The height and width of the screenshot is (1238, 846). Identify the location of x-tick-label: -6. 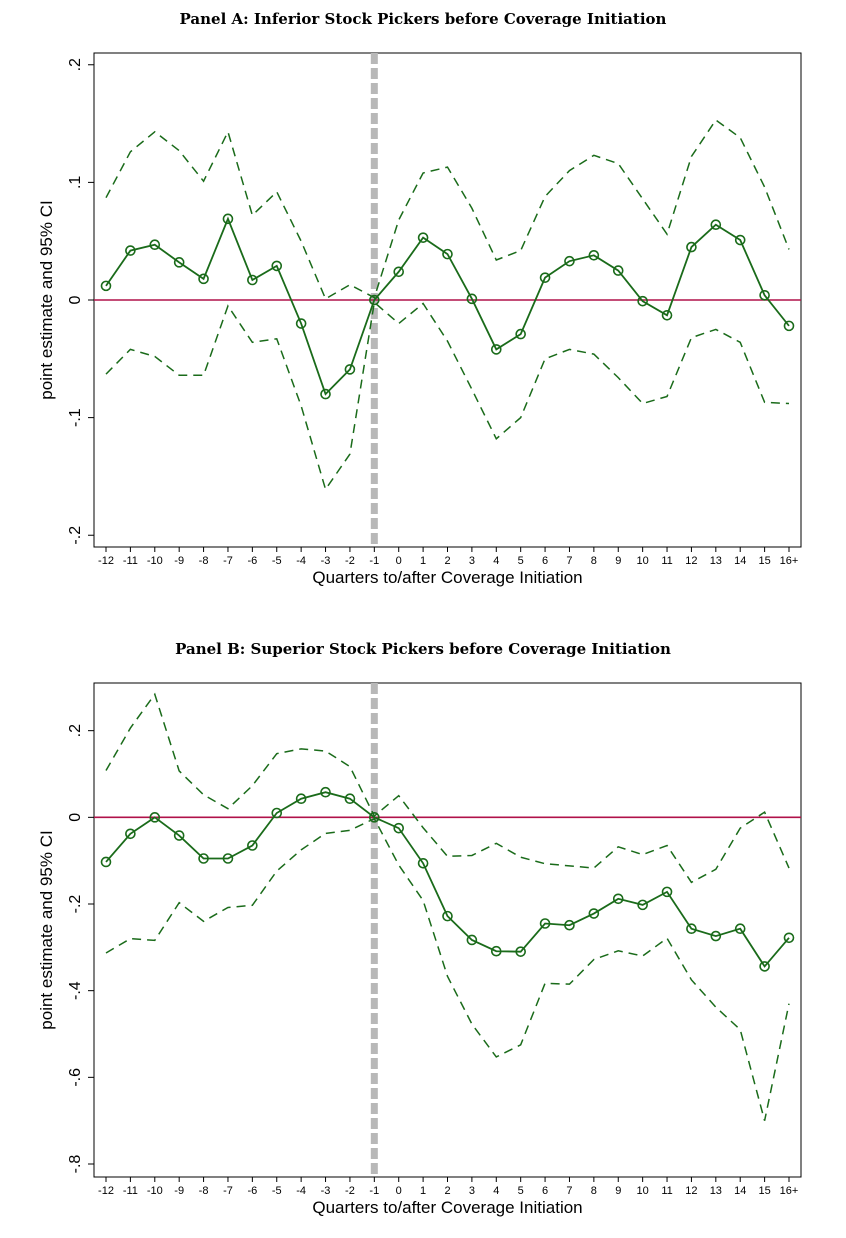
(252, 1191).